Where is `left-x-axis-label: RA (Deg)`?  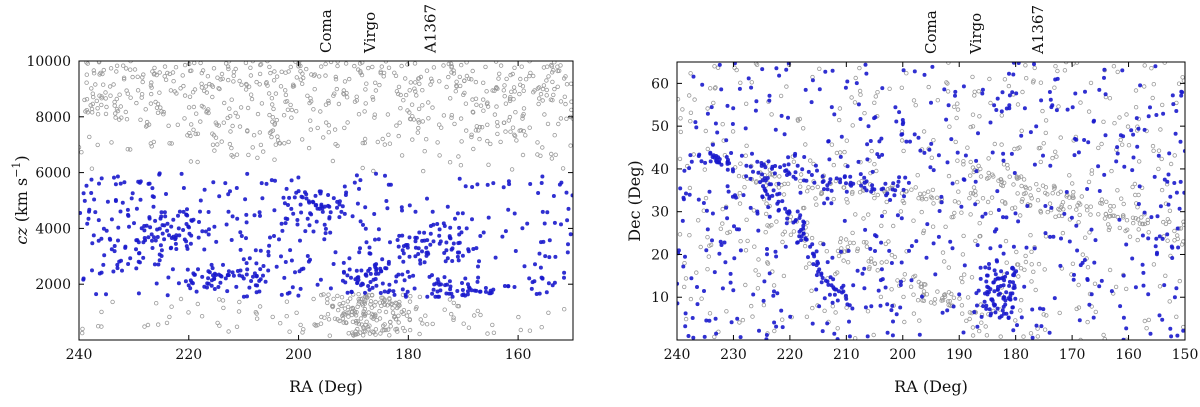
left-x-axis-label: RA (Deg) is located at coordinates (326, 386).